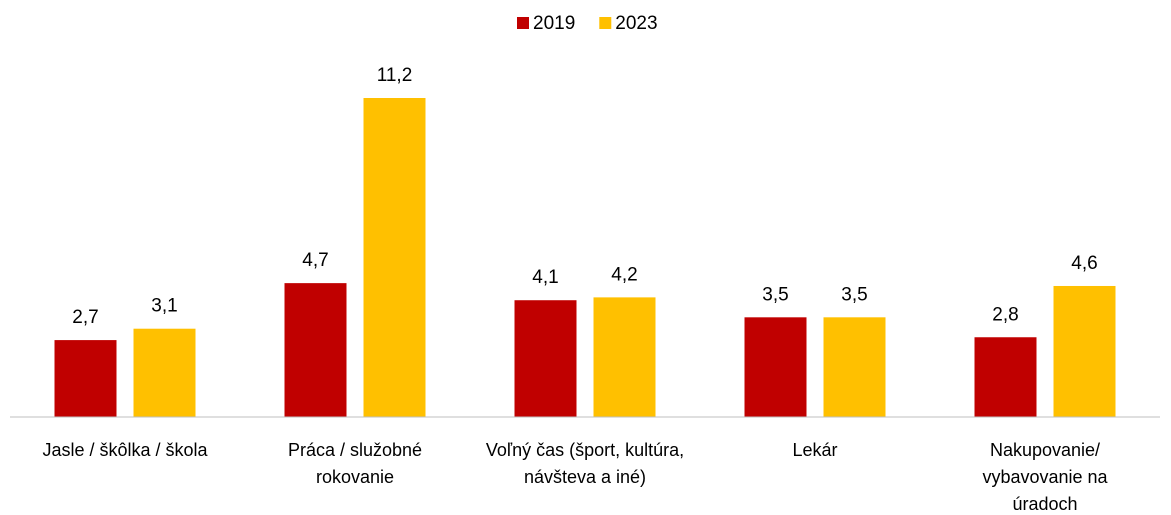  I want to click on data-label: 11,2, so click(395, 75).